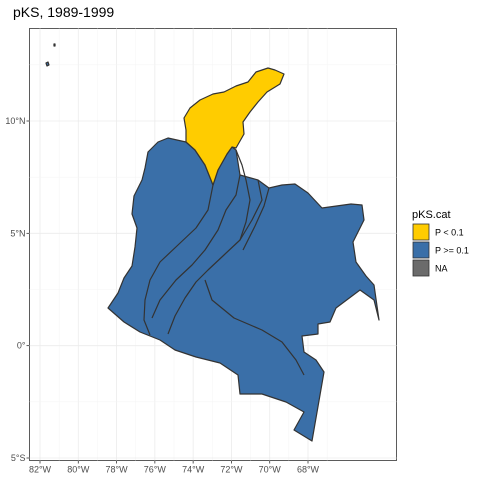 This screenshot has width=480, height=480. I want to click on x-tick-label: 72°W, so click(231, 470).